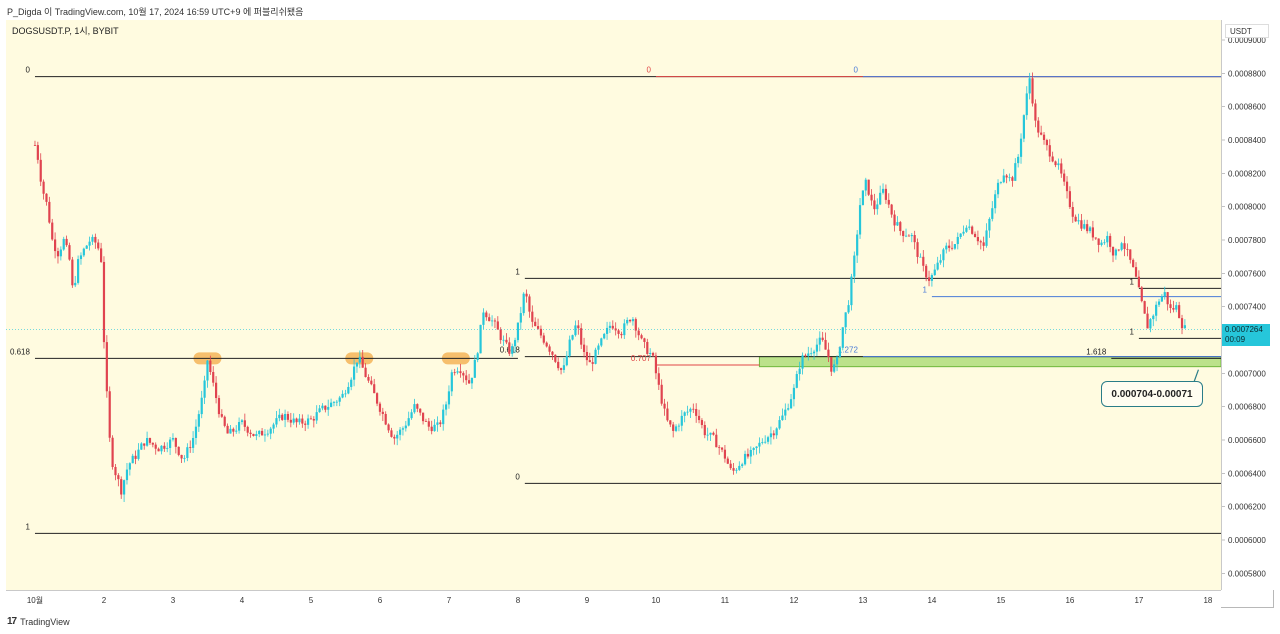  Describe the element at coordinates (1000, 600) in the screenshot. I see `x-tick-label-14: 15` at that location.